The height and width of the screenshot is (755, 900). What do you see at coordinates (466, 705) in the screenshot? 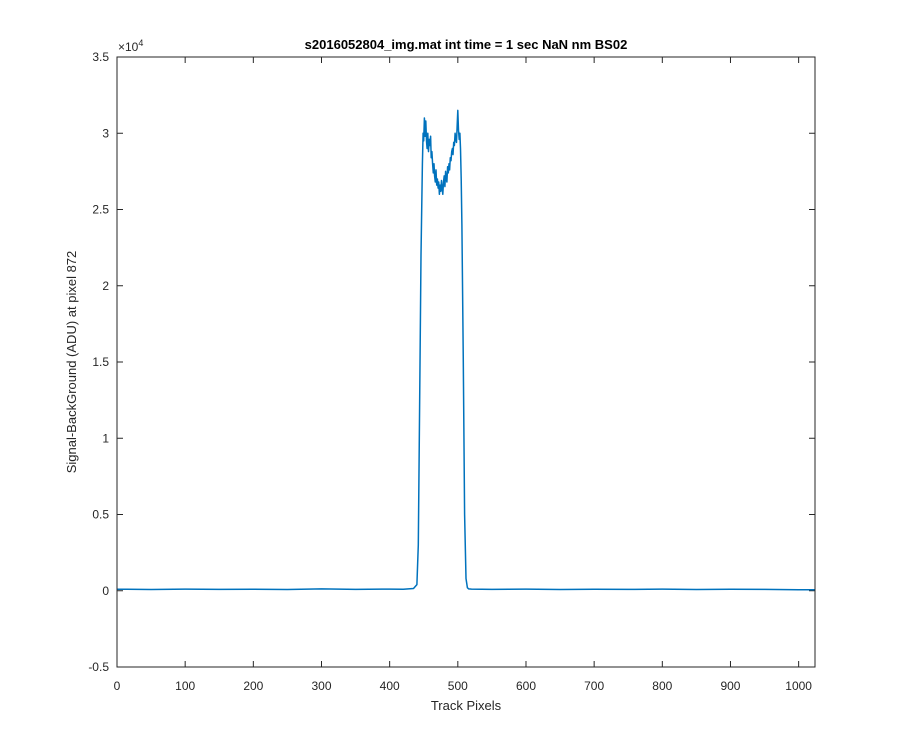
I see `x-axis-label: Track Pixels` at bounding box center [466, 705].